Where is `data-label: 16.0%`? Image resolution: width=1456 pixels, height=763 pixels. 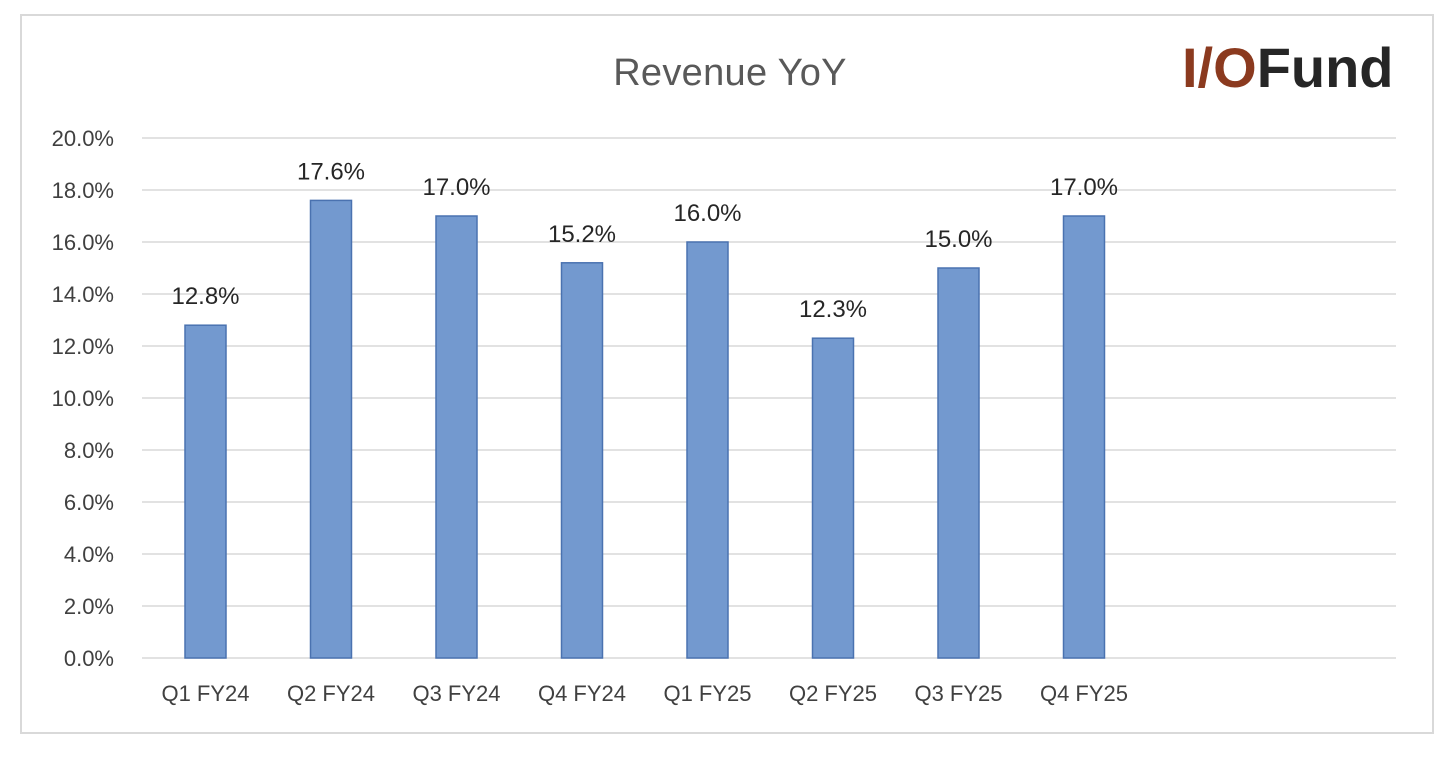 data-label: 16.0% is located at coordinates (707, 213).